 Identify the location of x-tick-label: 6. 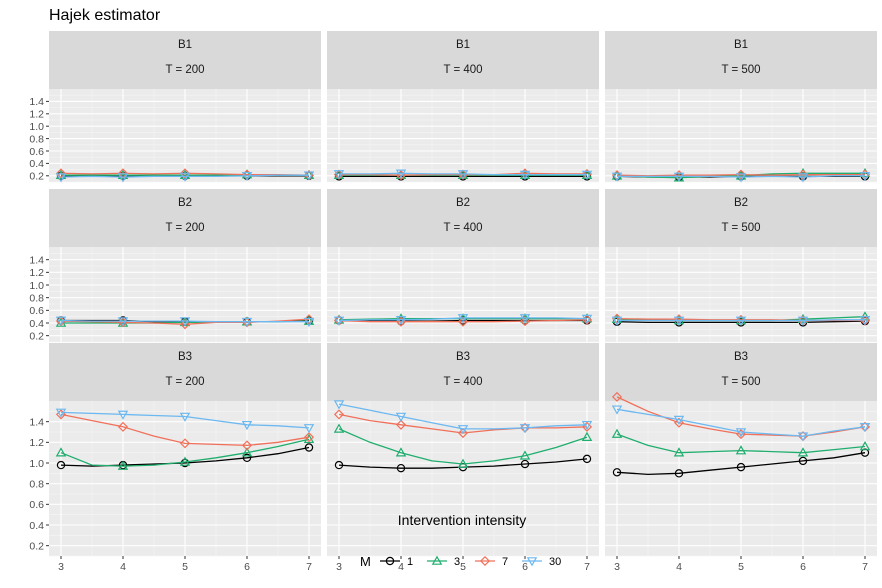
(803, 567).